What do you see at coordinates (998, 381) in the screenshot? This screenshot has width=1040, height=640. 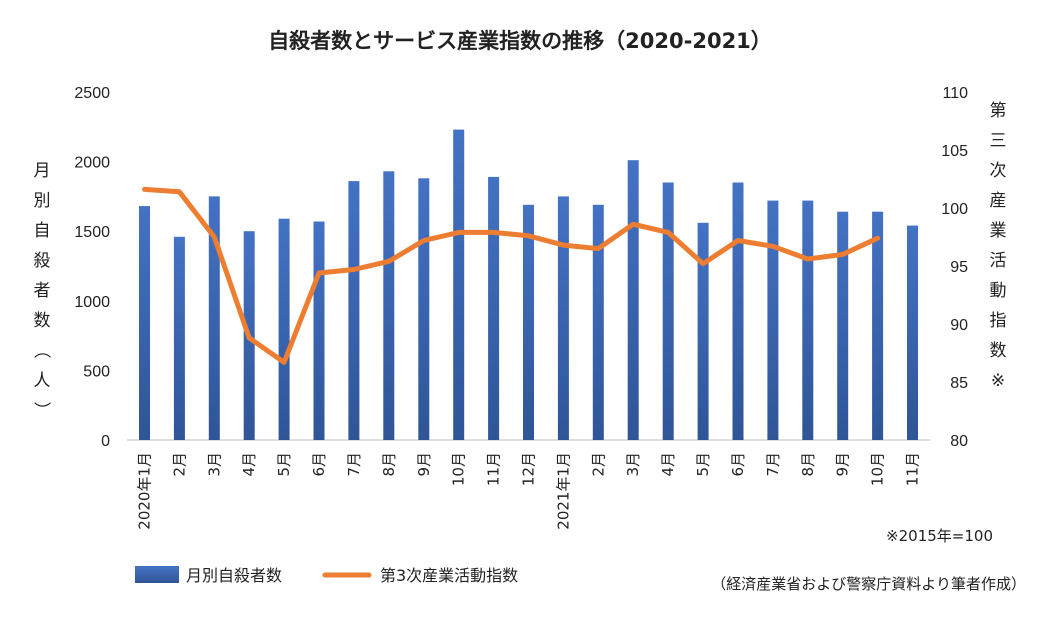 I see `axis-label-char: ※` at bounding box center [998, 381].